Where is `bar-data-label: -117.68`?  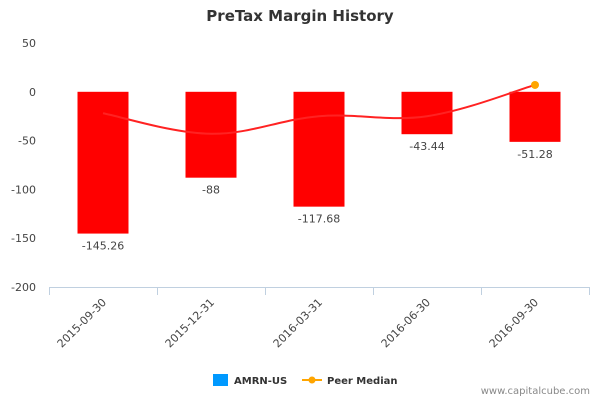 bar-data-label: -117.68 is located at coordinates (319, 219).